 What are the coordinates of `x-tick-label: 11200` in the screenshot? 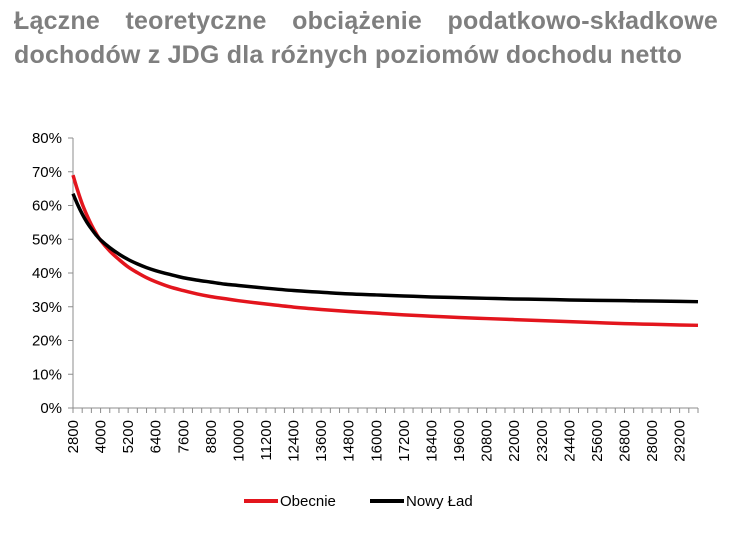 It's located at (266, 440).